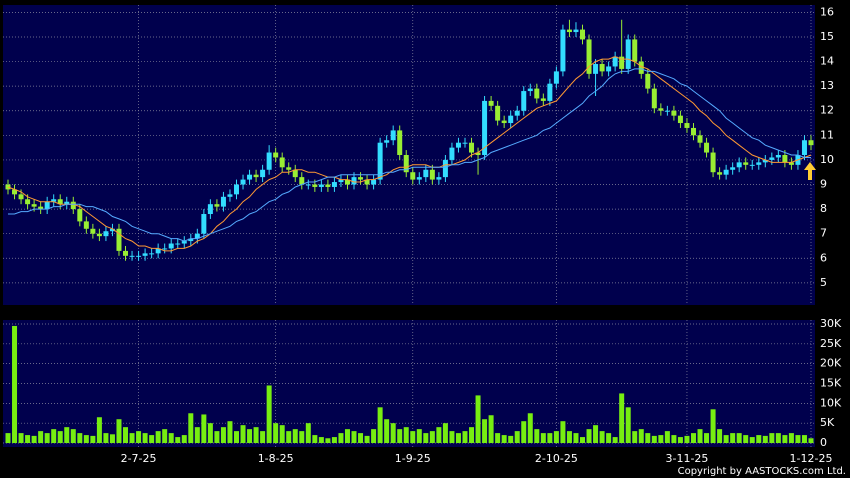  Describe the element at coordinates (556, 458) in the screenshot. I see `x-tick-label: 2-10-25` at that location.